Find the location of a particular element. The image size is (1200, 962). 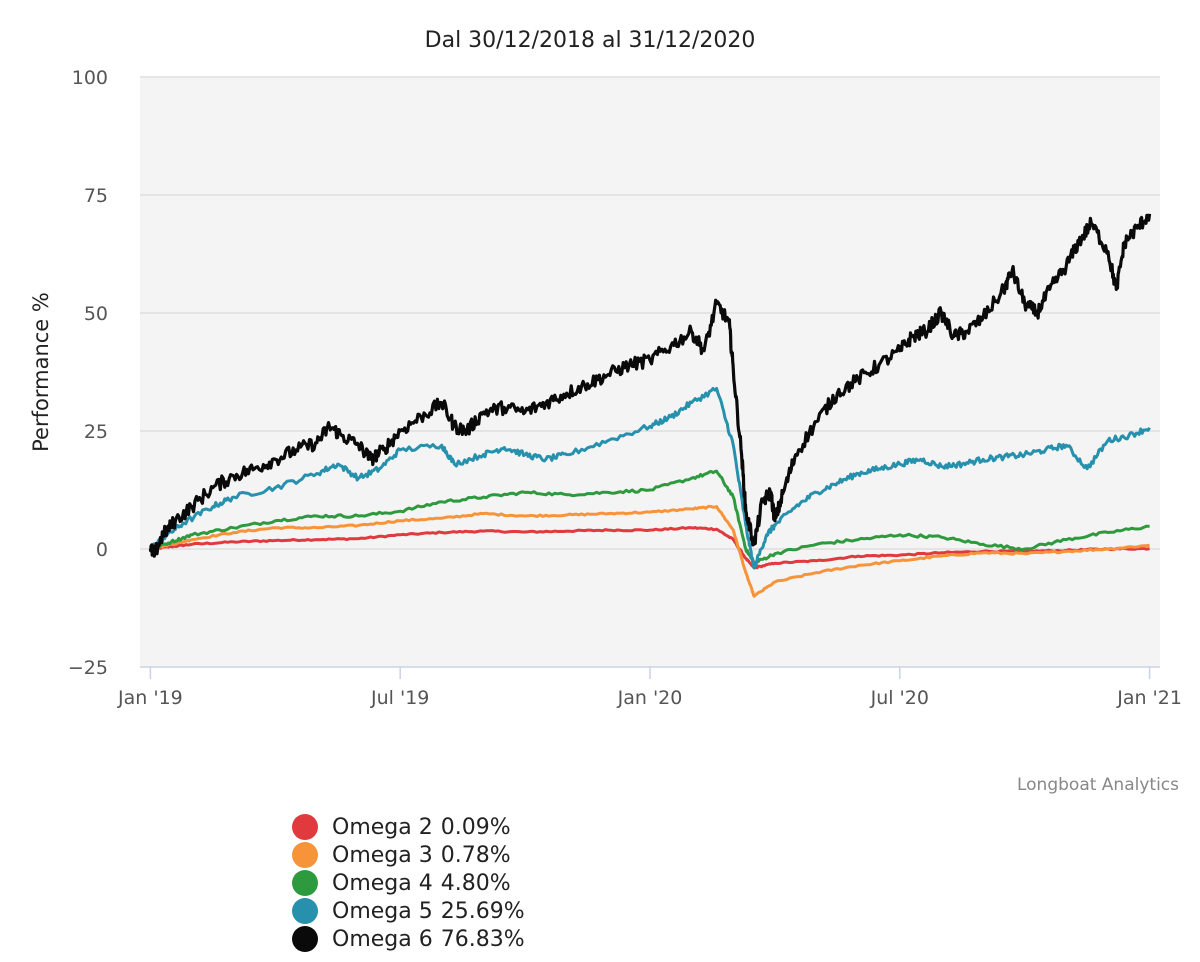

legend-series-value: 25.69% is located at coordinates (482, 911).